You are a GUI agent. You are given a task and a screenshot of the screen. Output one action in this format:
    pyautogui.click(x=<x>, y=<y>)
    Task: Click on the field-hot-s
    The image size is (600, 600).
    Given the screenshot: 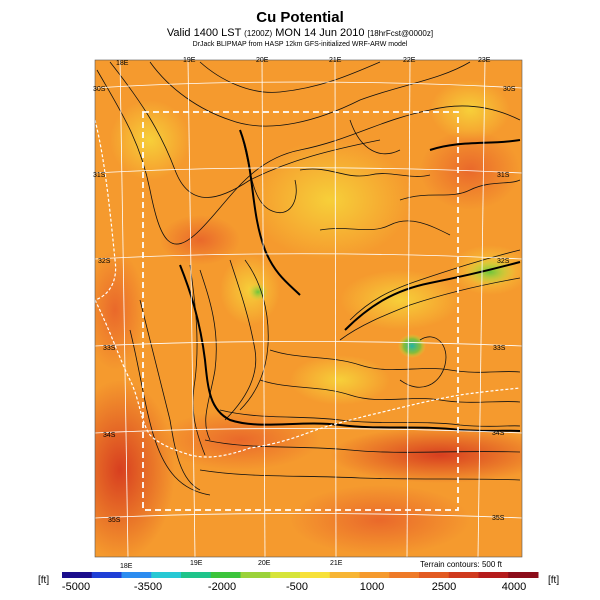 What is the action you would take?
    pyautogui.click(x=240, y=440)
    